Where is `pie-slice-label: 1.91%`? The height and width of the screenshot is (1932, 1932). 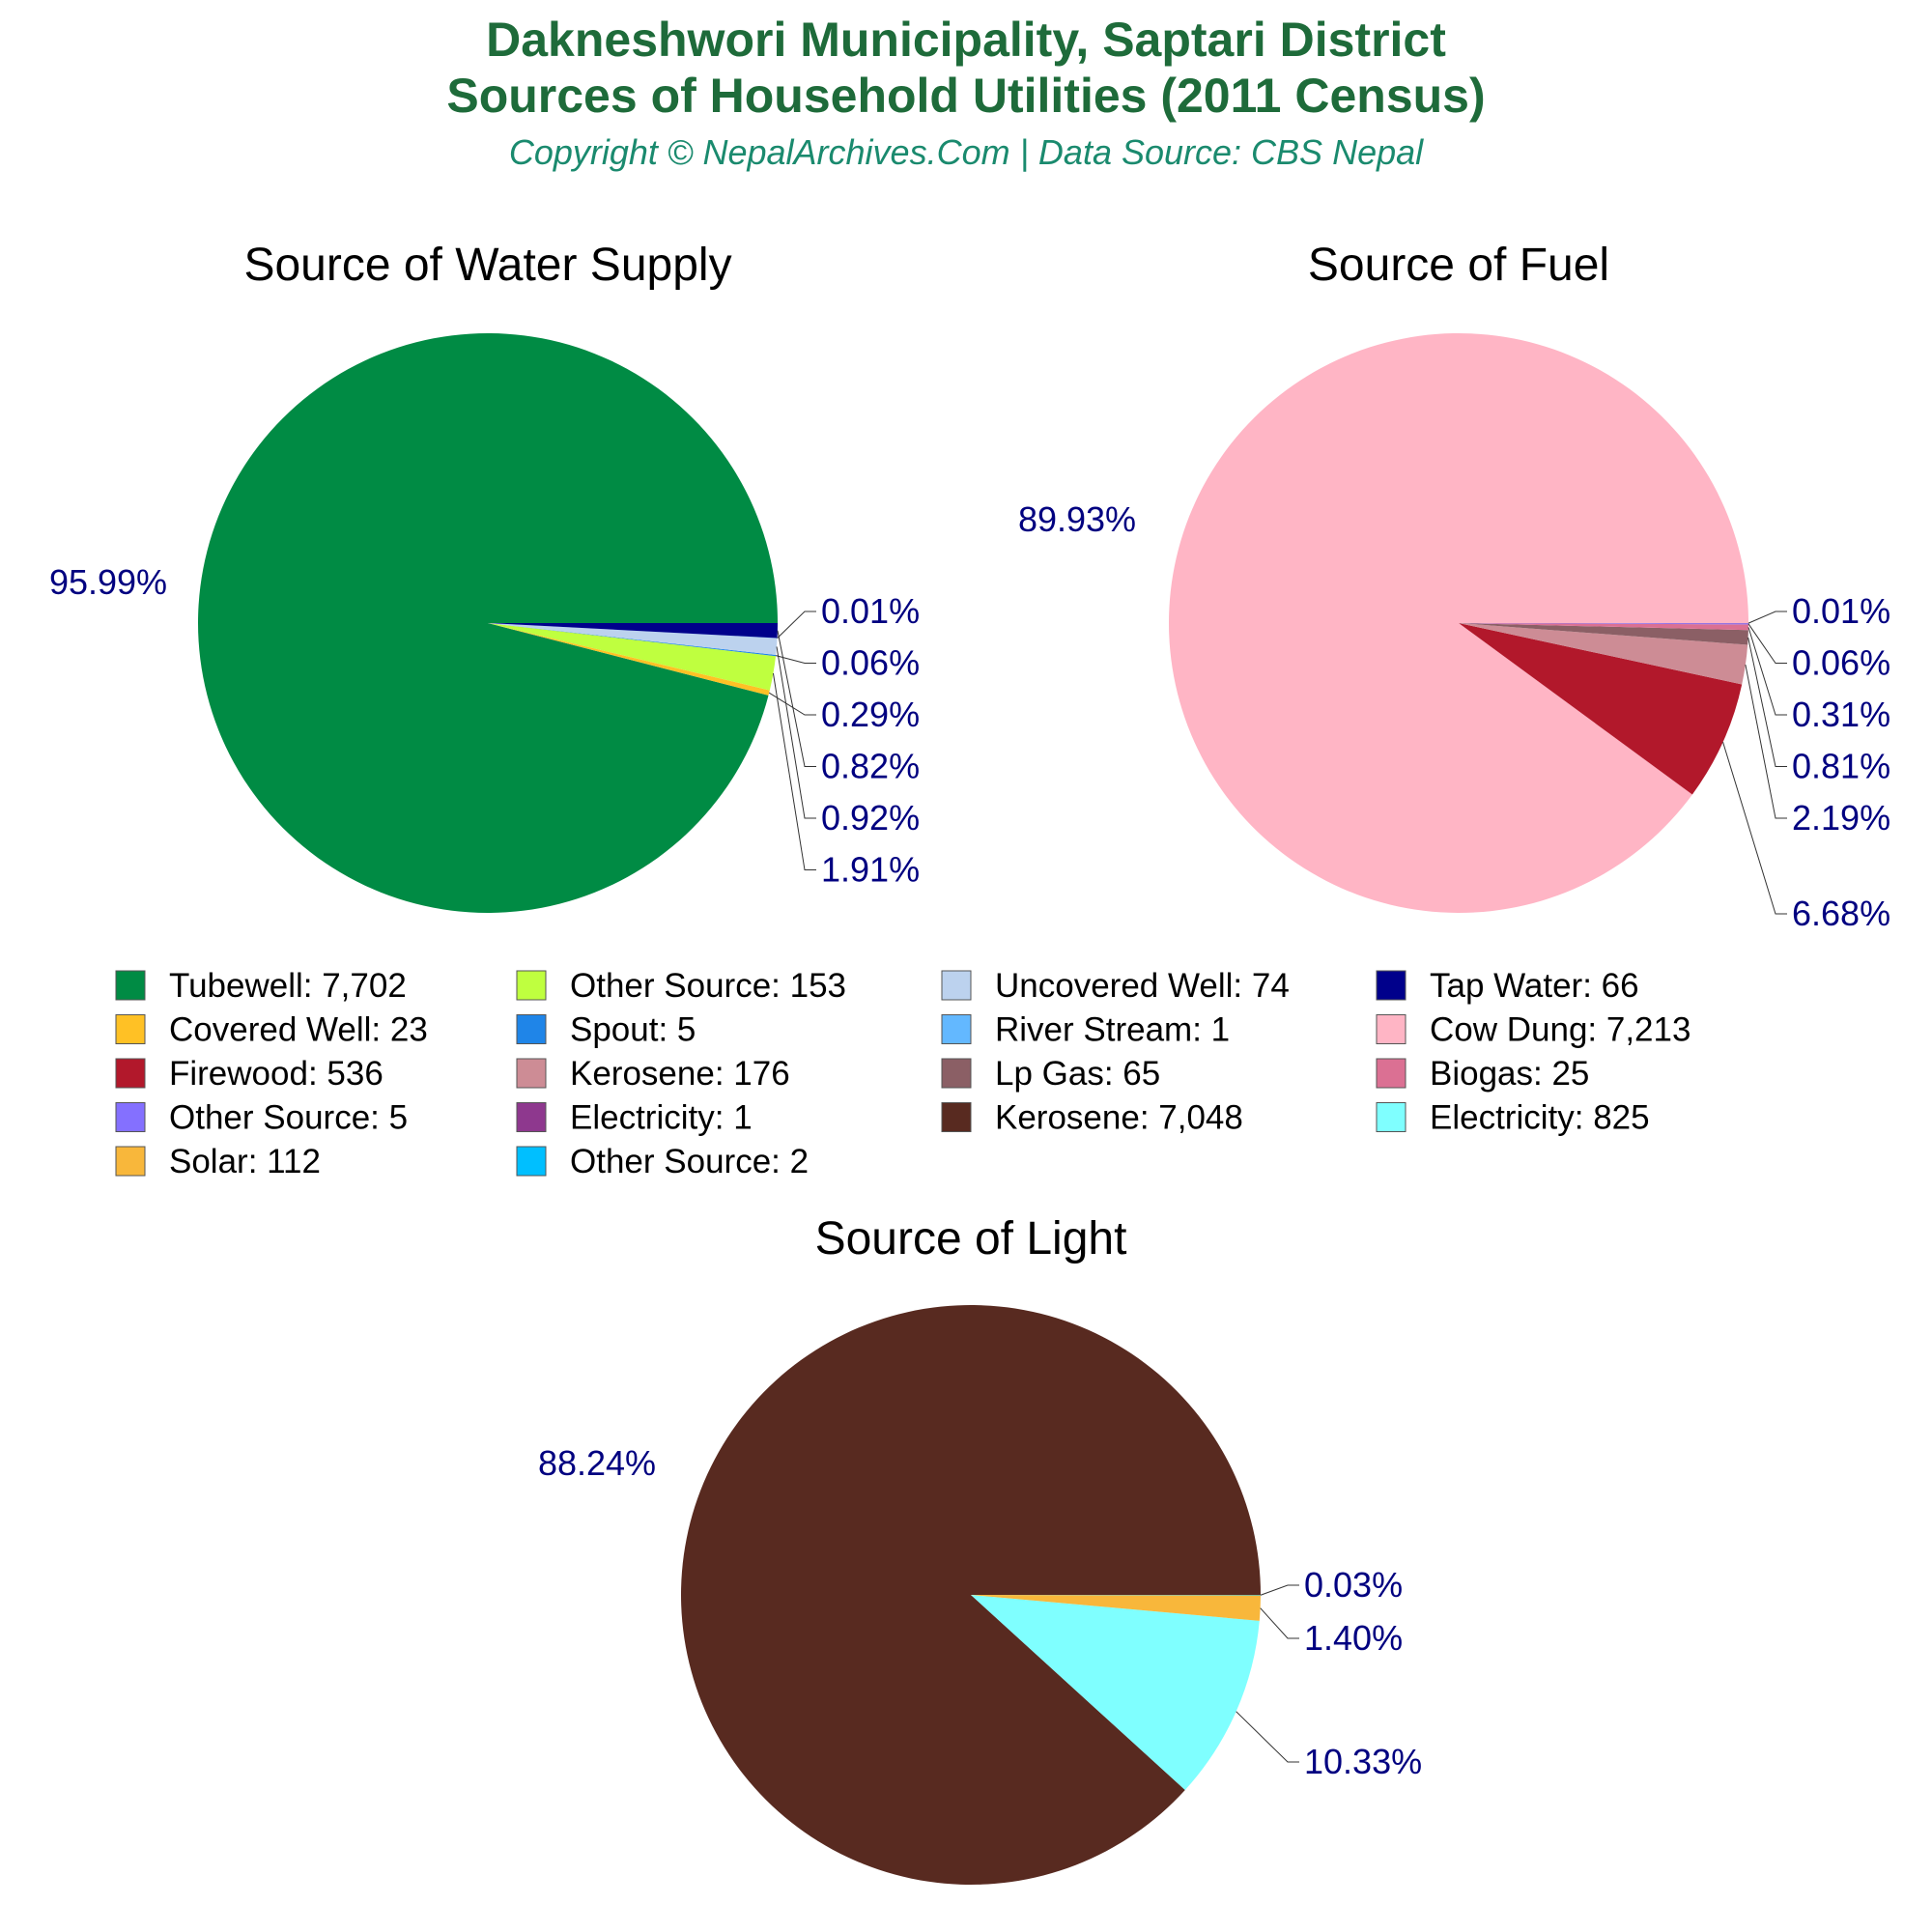
pie-slice-label: 1.91% is located at coordinates (870, 870).